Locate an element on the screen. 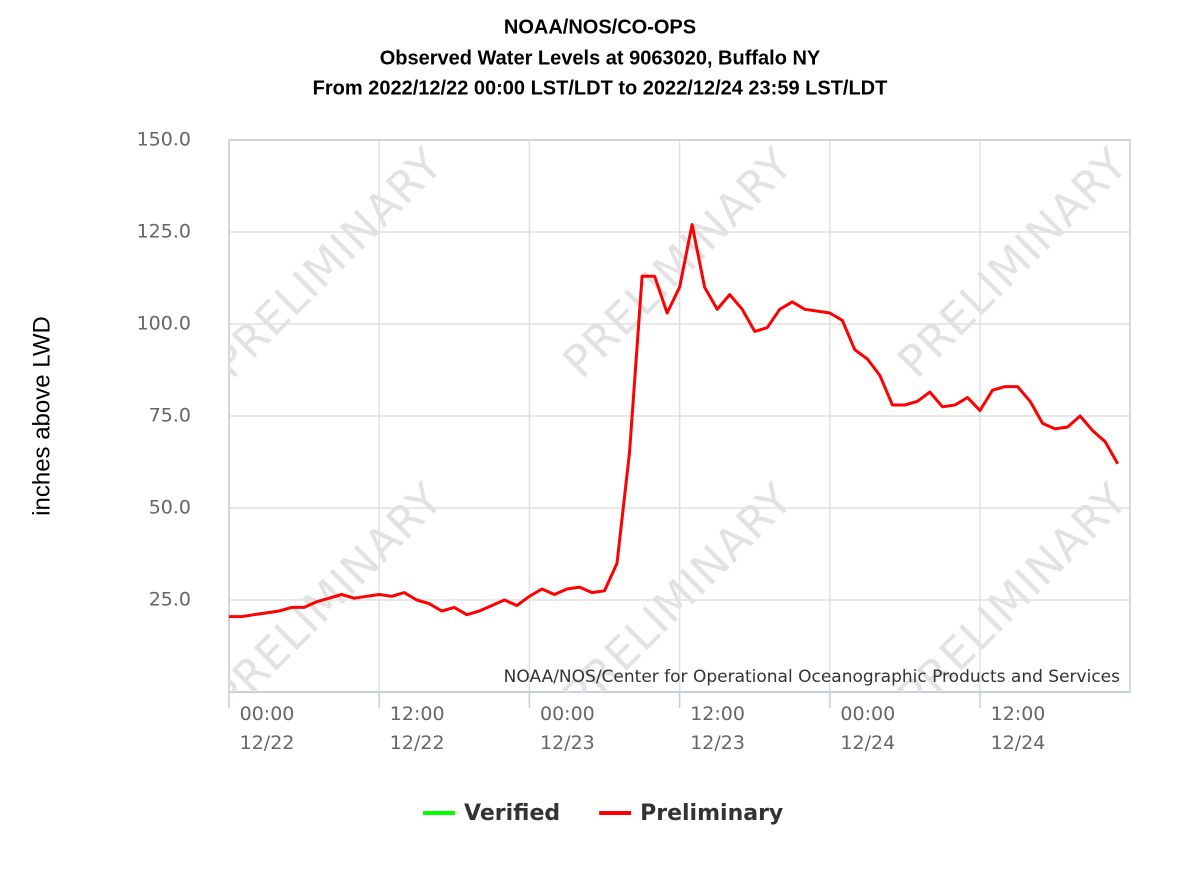  y-tick-label: 75.0 is located at coordinates (170, 416).